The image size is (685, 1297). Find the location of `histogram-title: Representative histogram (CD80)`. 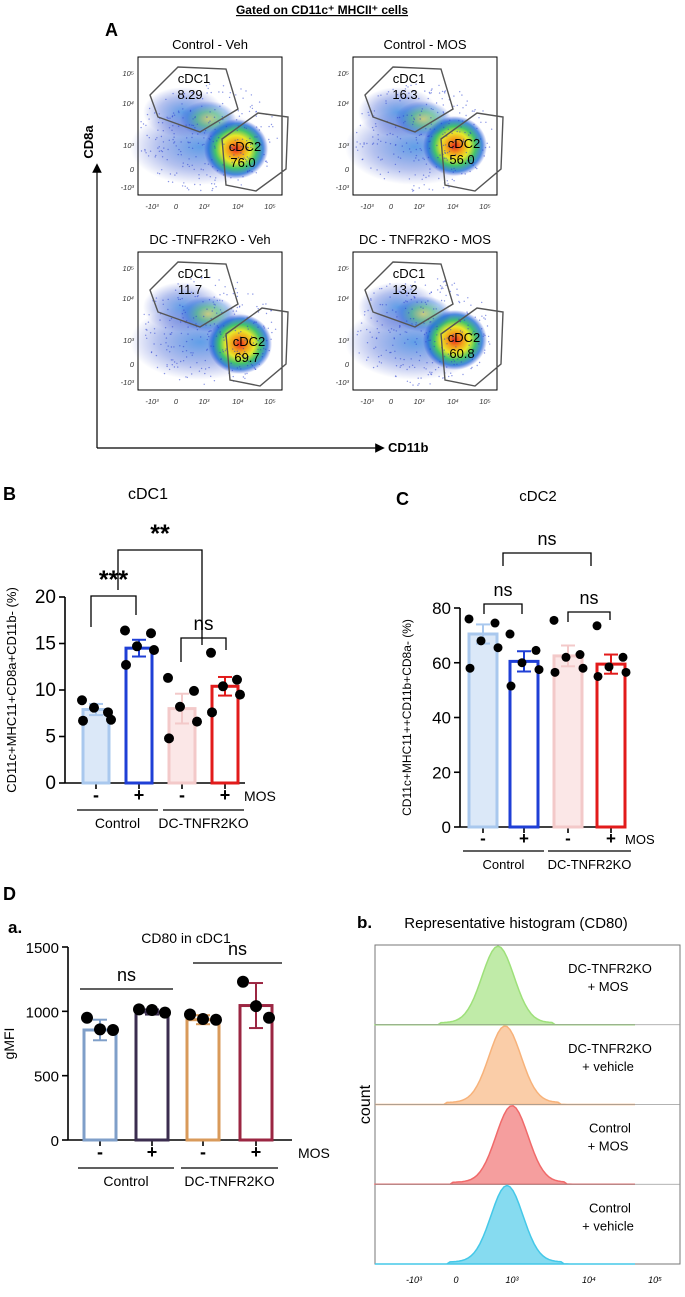

histogram-title: Representative histogram (CD80) is located at coordinates (515, 923).